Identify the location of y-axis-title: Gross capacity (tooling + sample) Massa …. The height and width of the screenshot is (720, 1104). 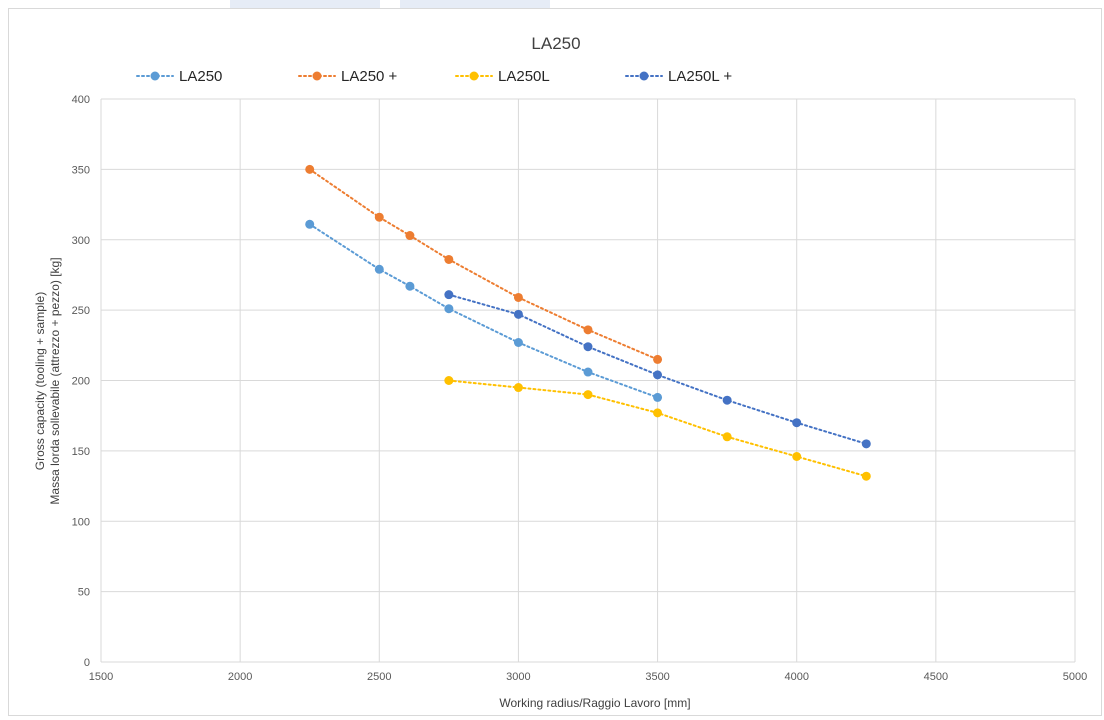
(47, 380).